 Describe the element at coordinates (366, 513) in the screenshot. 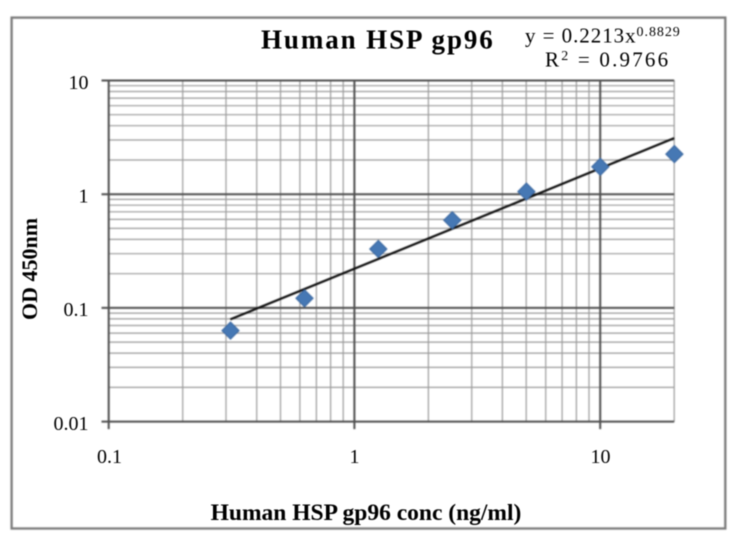

I see `svg-text: Human HSP gp96 conc (ng/ml)` at that location.